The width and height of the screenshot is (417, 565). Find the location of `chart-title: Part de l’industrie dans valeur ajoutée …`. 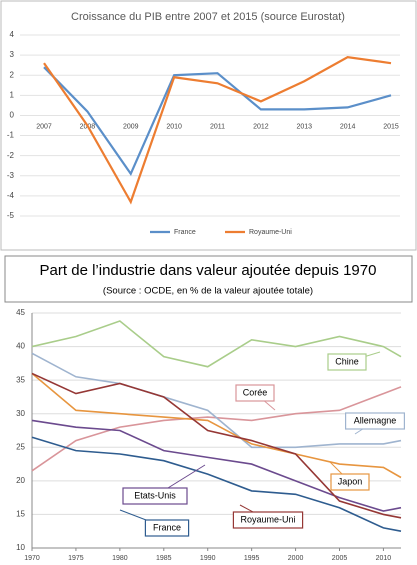

chart-title: Part de l’industrie dans valeur ajoutée … is located at coordinates (208, 270).